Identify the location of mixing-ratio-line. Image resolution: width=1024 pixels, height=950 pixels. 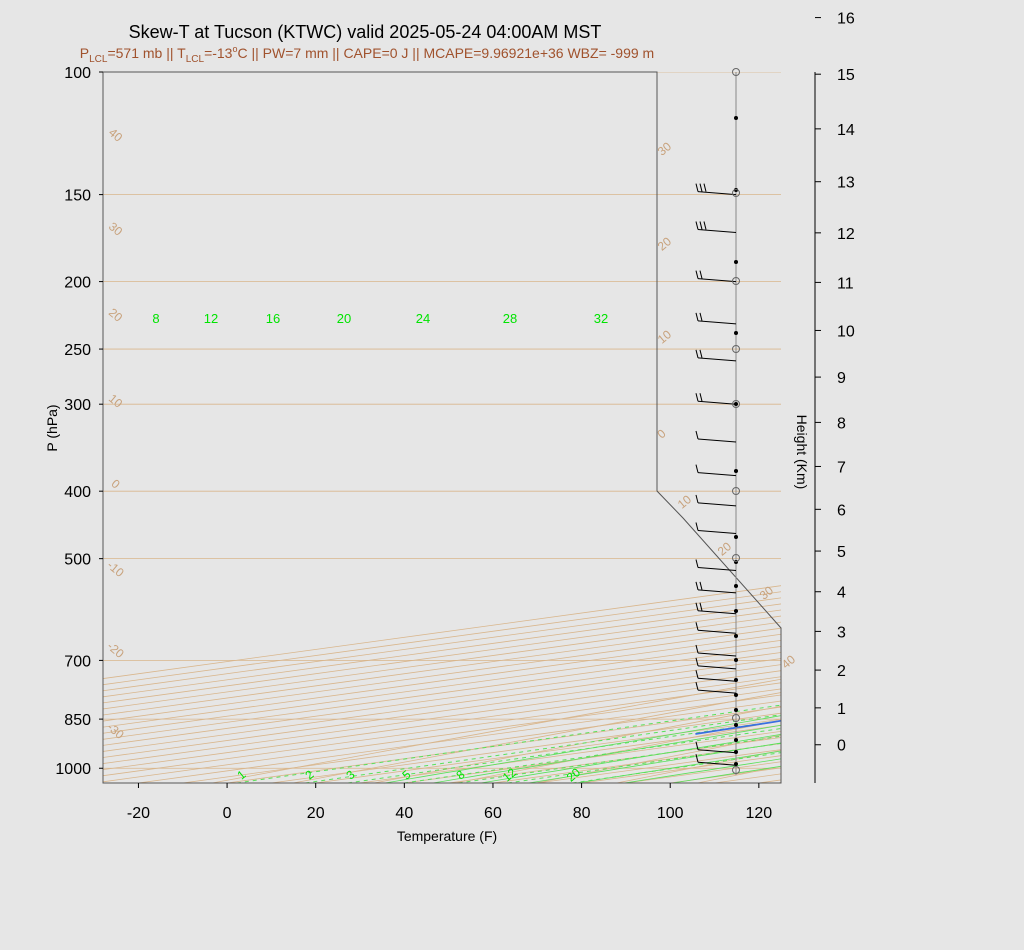
(619, 759).